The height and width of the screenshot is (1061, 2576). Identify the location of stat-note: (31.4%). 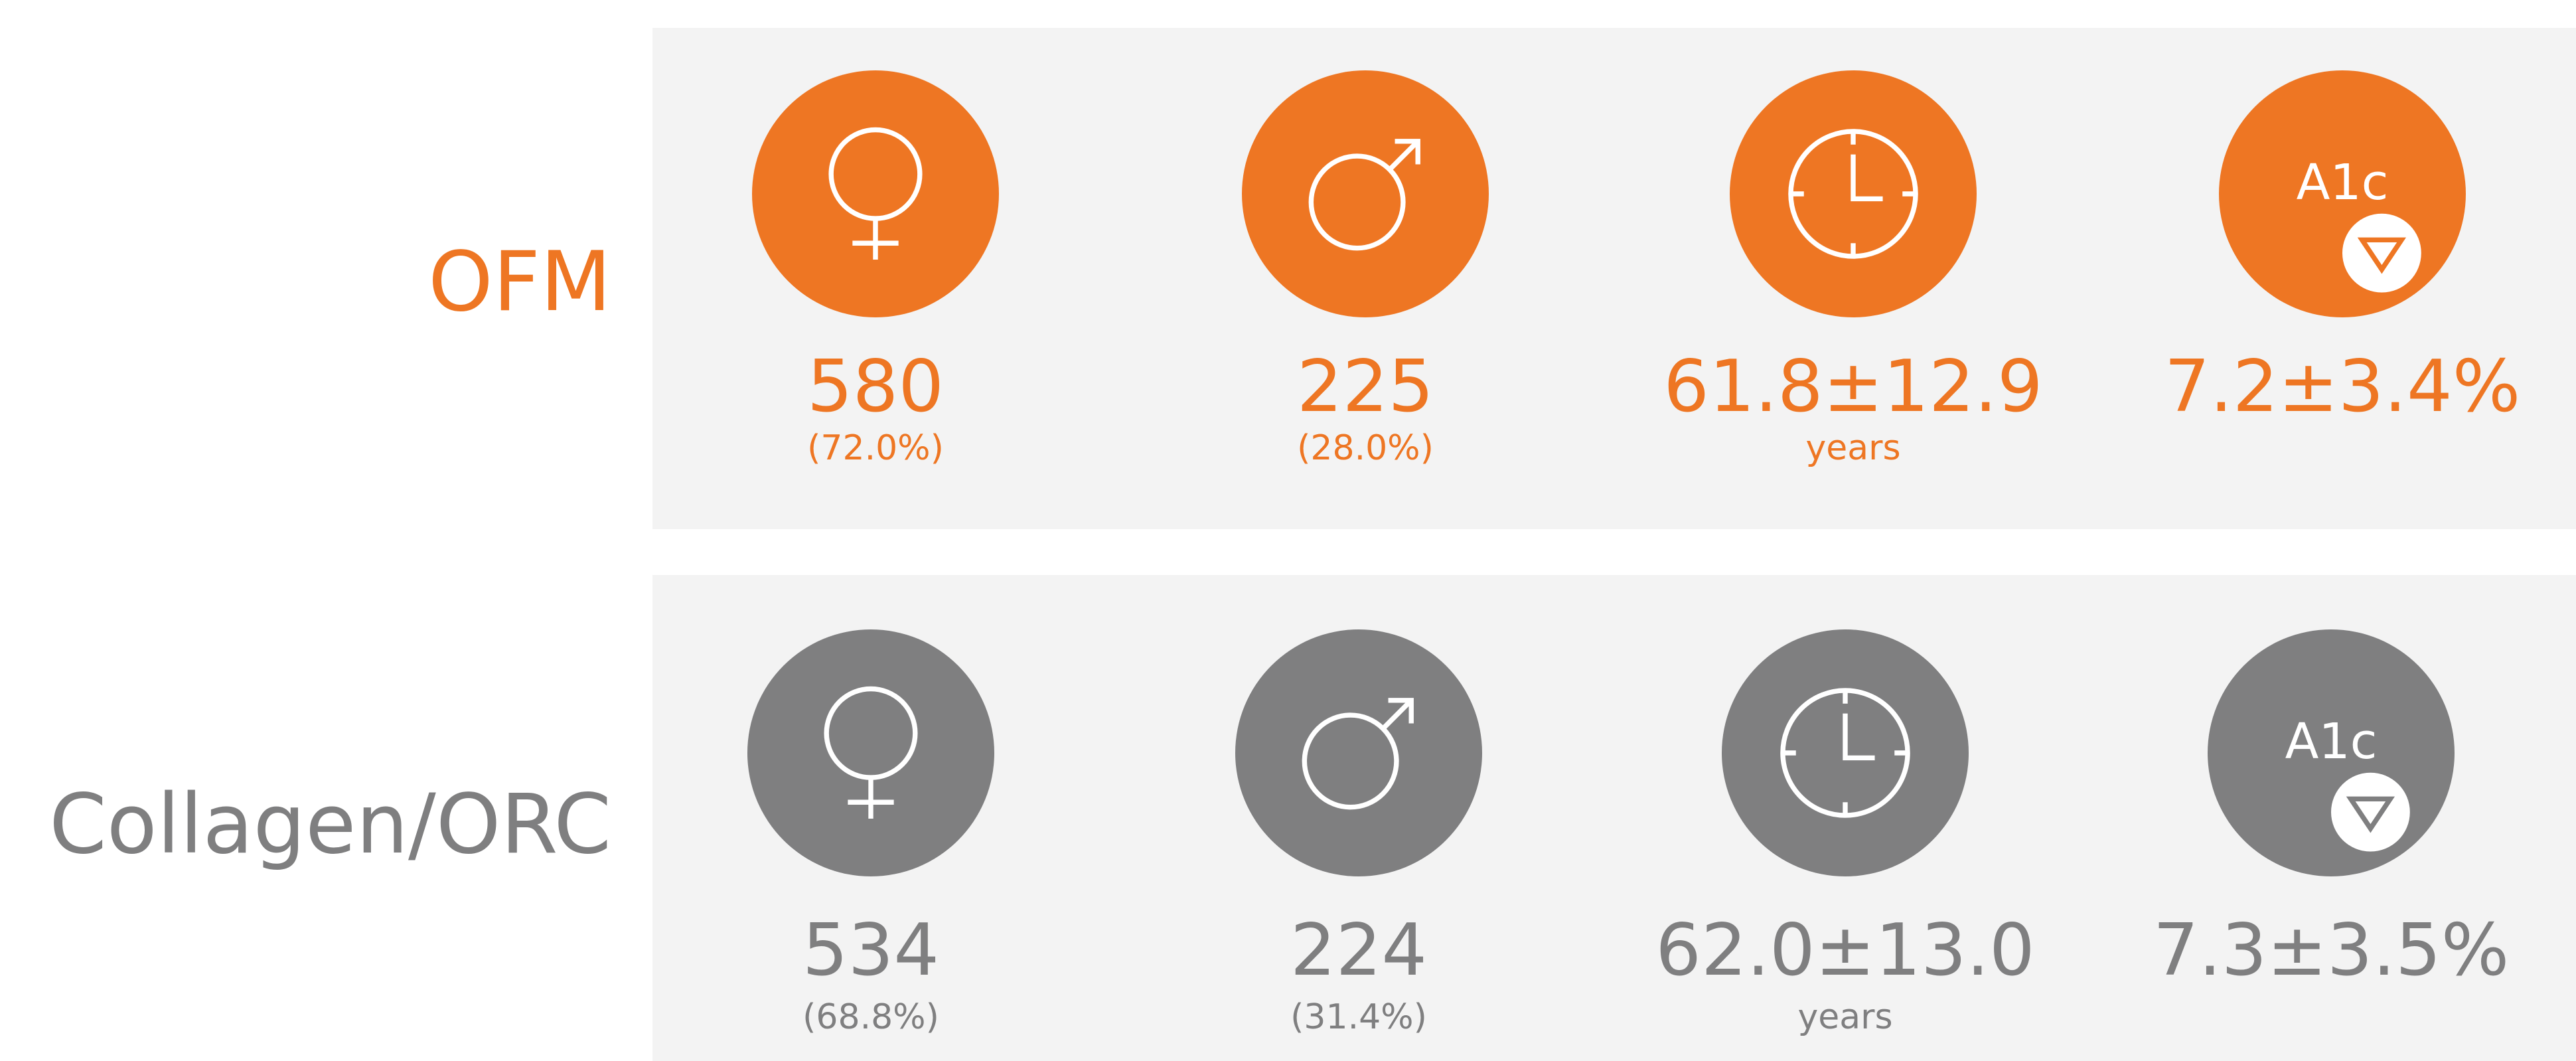
(1358, 1017).